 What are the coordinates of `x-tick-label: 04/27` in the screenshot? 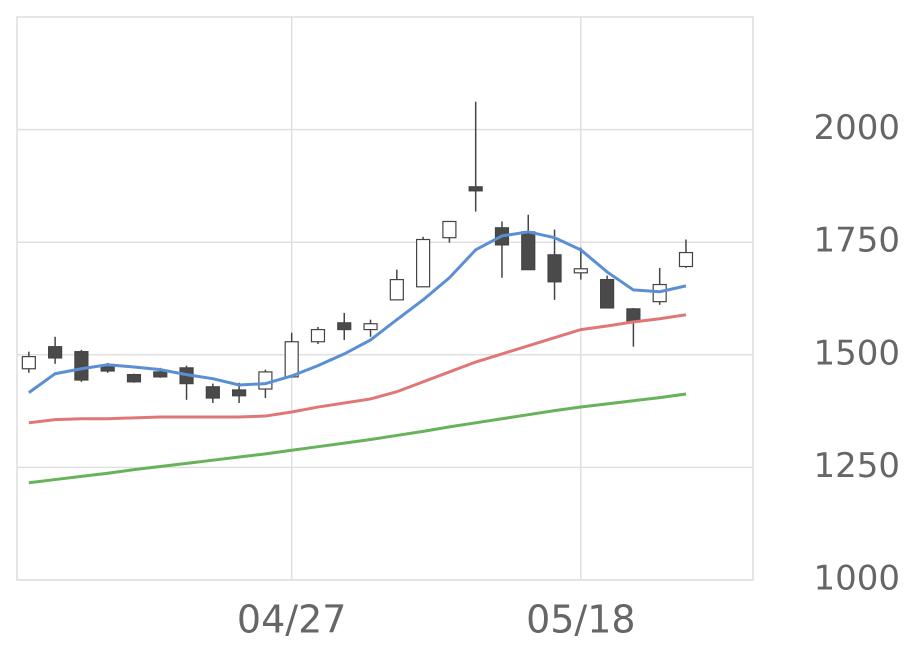 It's located at (292, 620).